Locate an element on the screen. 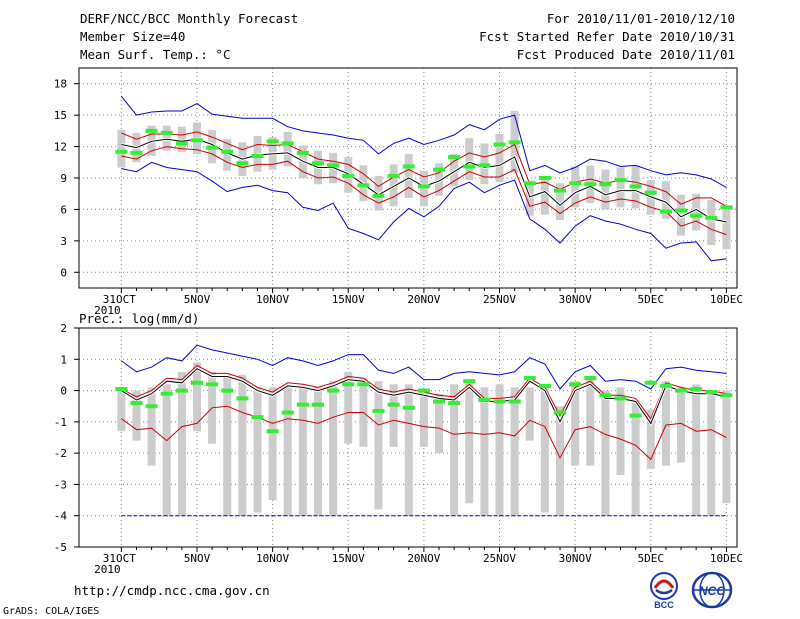 The width and height of the screenshot is (800, 619). top-ytick-label: 3 is located at coordinates (63, 241).